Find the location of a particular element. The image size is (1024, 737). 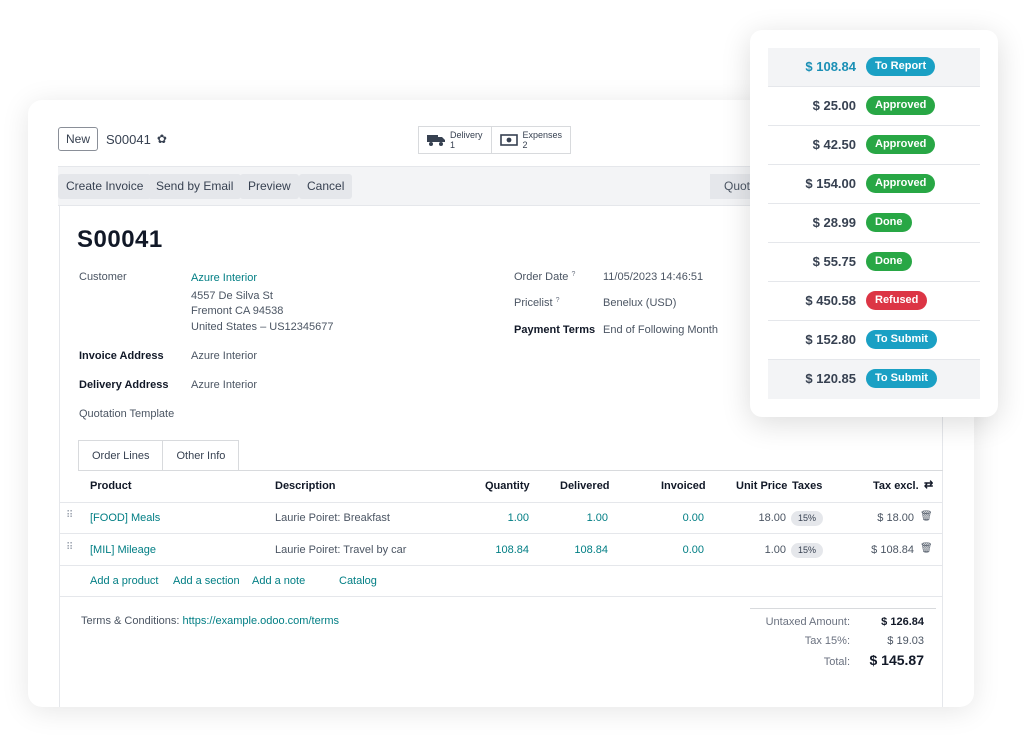

expense-row: $ 152.80 To Submit is located at coordinates (874, 340).